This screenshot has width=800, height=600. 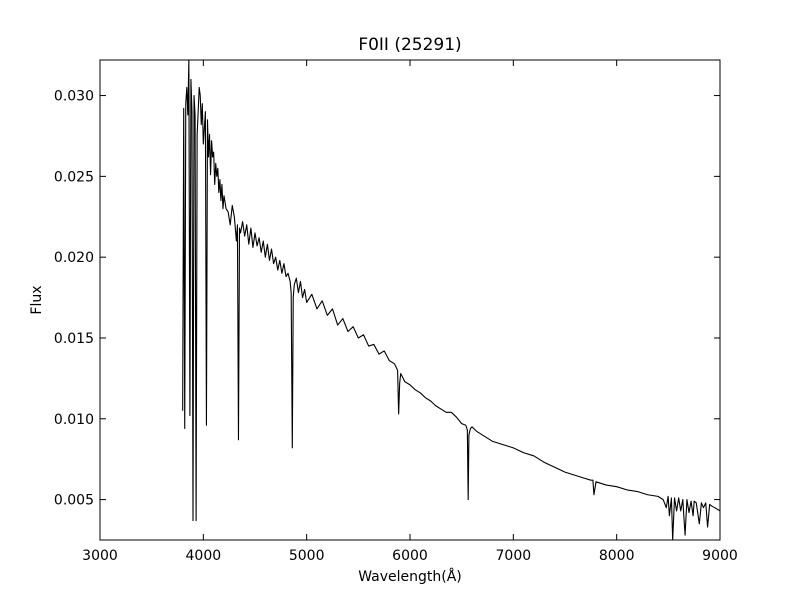 What do you see at coordinates (74, 97) in the screenshot?
I see `y-tick-label-5: 0.030` at bounding box center [74, 97].